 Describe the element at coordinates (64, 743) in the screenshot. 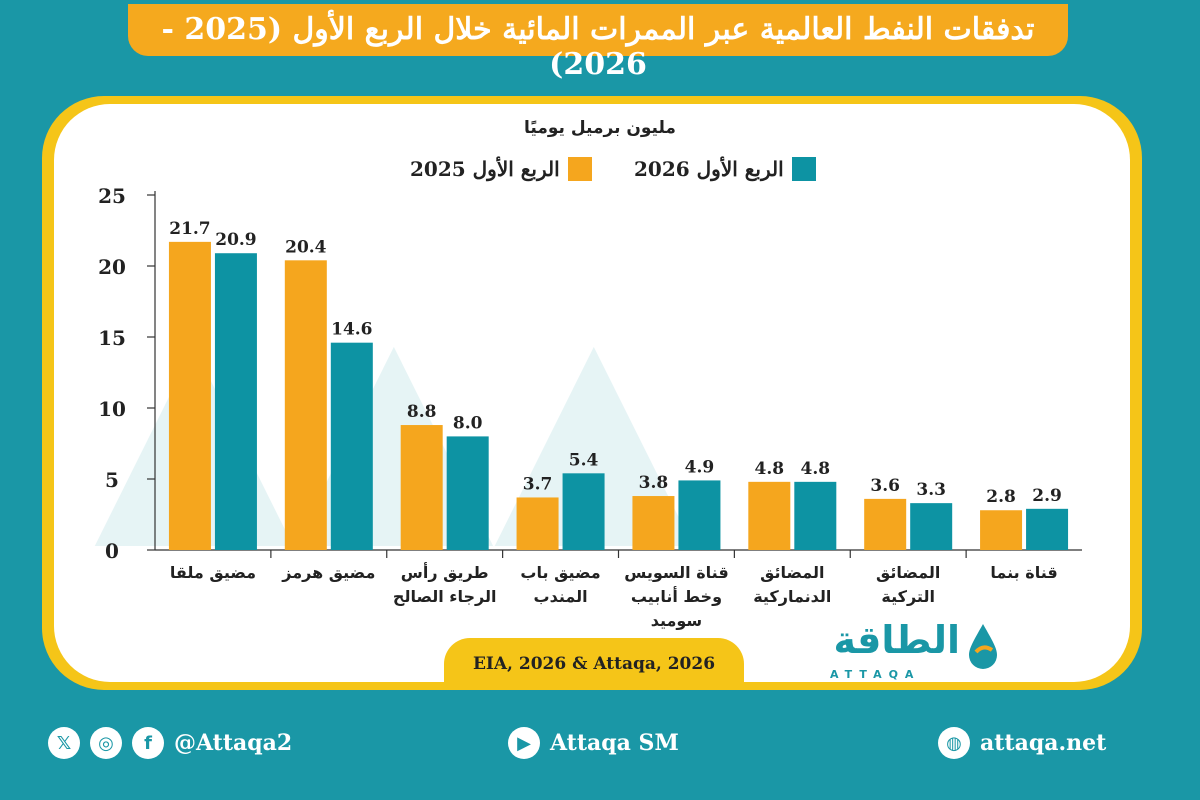

I see `x-icon: 𝕏` at that location.